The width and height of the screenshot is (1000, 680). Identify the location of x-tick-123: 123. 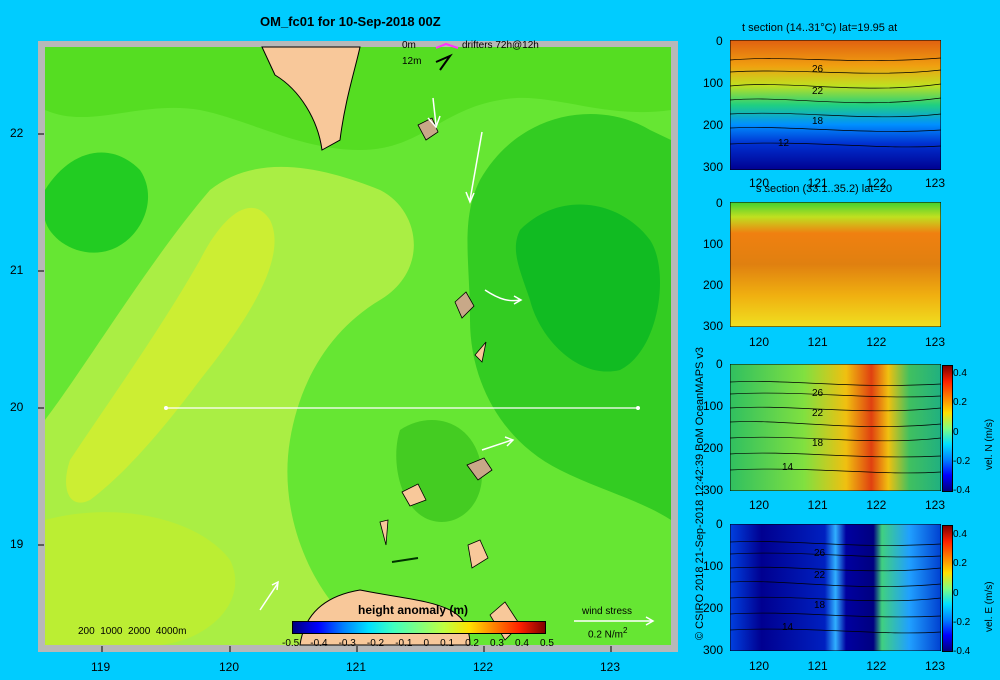
(610, 667).